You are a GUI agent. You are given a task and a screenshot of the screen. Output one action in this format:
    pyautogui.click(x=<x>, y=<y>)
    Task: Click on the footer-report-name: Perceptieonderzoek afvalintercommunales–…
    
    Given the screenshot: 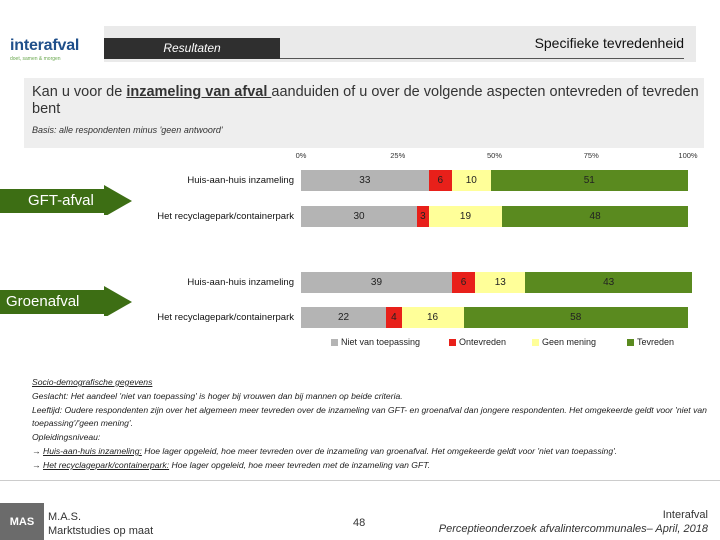 What is the action you would take?
    pyautogui.click(x=573, y=529)
    